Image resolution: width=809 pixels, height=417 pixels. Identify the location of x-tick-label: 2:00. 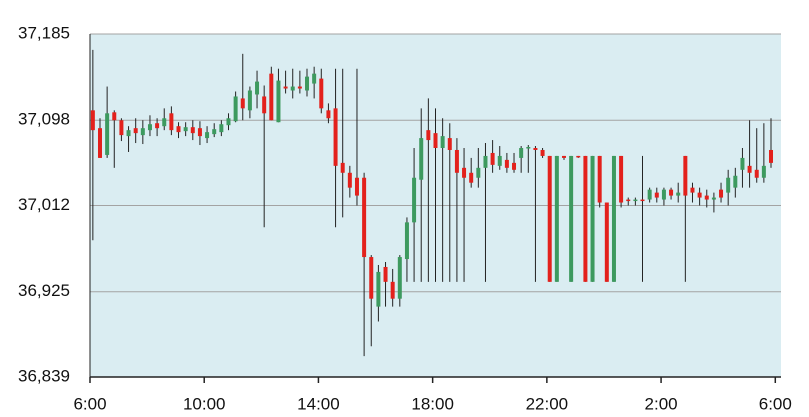
(661, 403).